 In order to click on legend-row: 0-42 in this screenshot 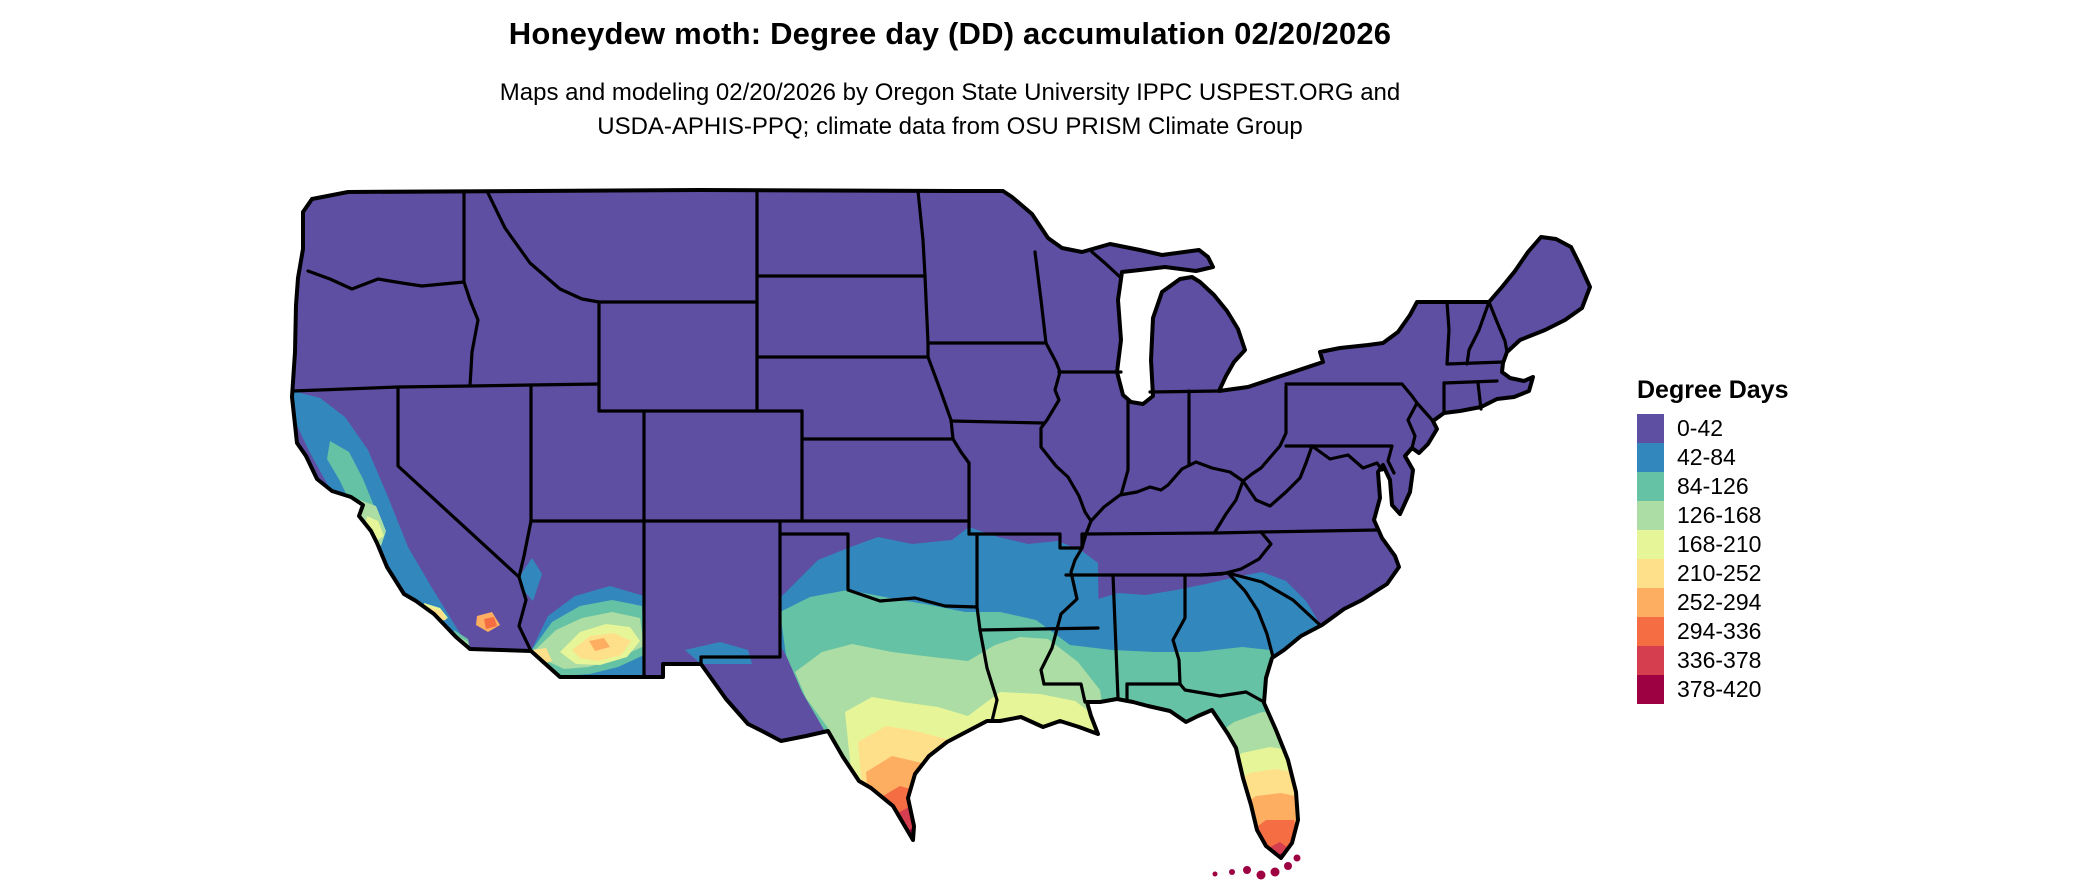, I will do `click(1712, 428)`.